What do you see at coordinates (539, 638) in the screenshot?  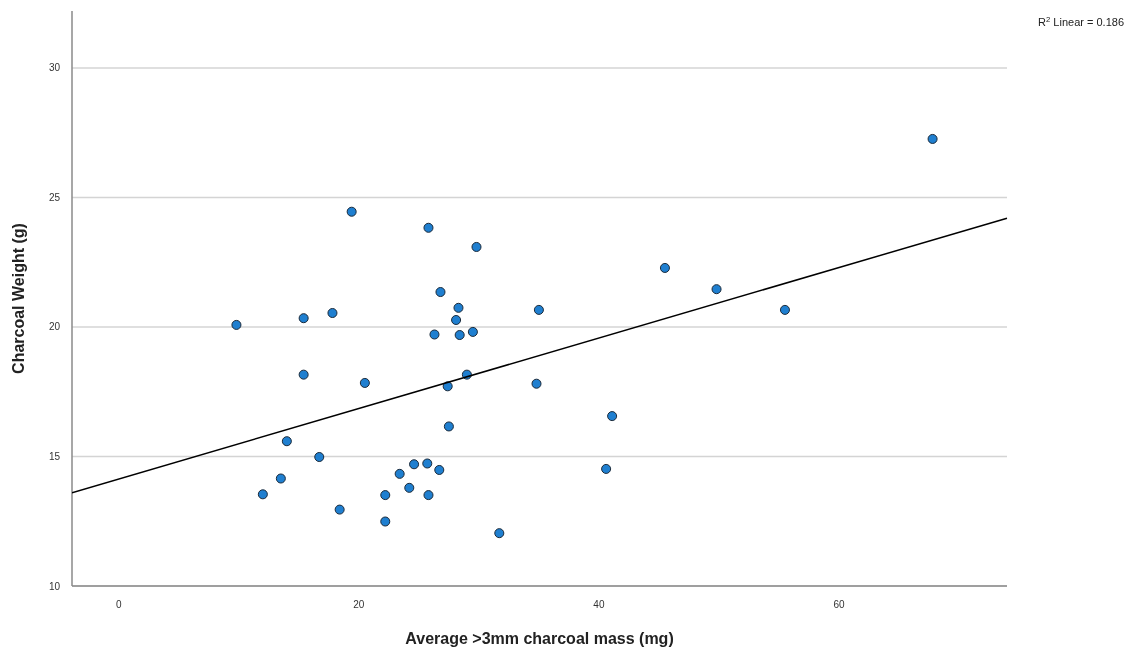 I see `x-axis-title: Average >3mm charcoal mass (mg)` at bounding box center [539, 638].